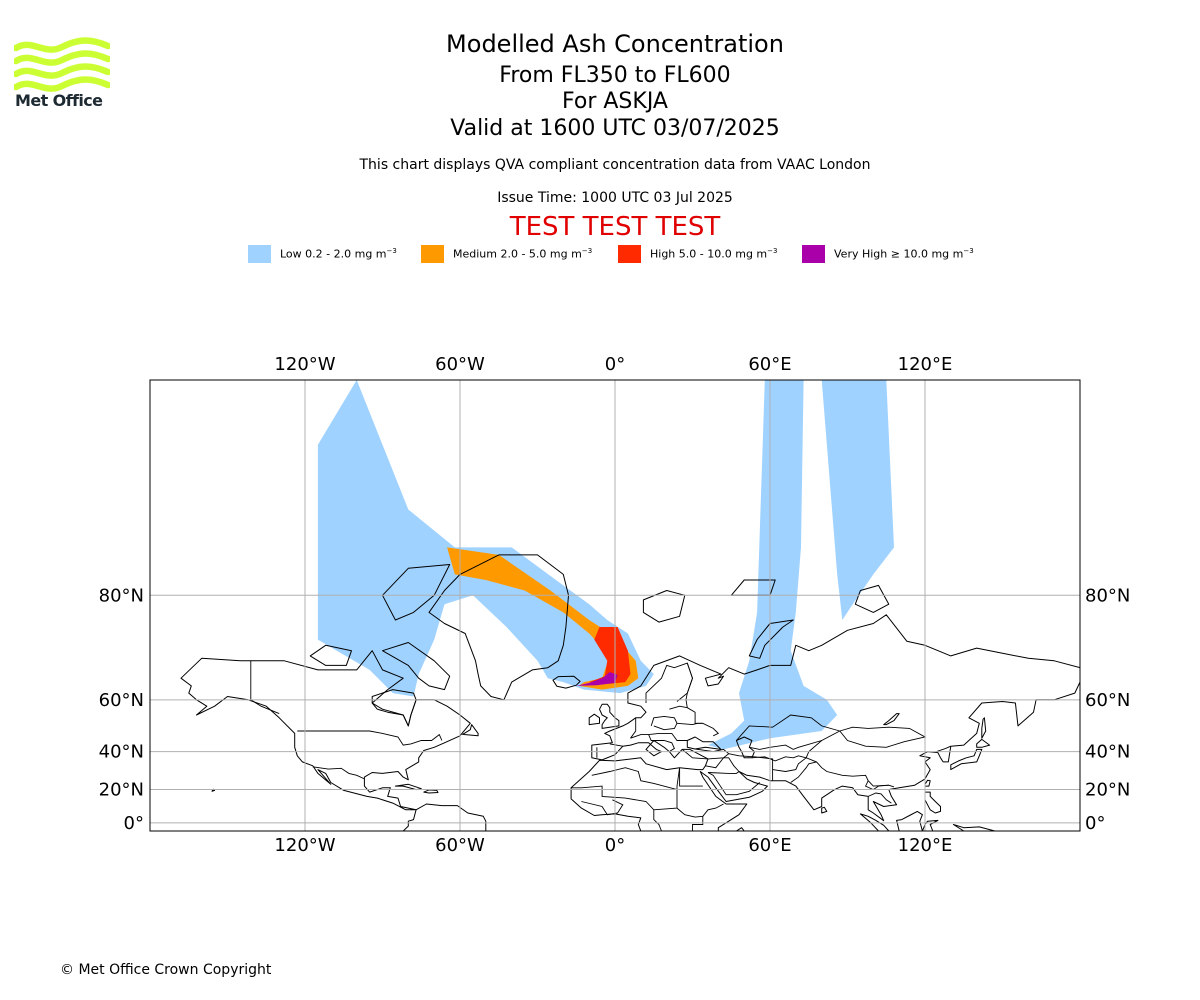 The height and width of the screenshot is (1000, 1200). I want to click on lat-tick-label-right: 80°N, so click(1107, 595).